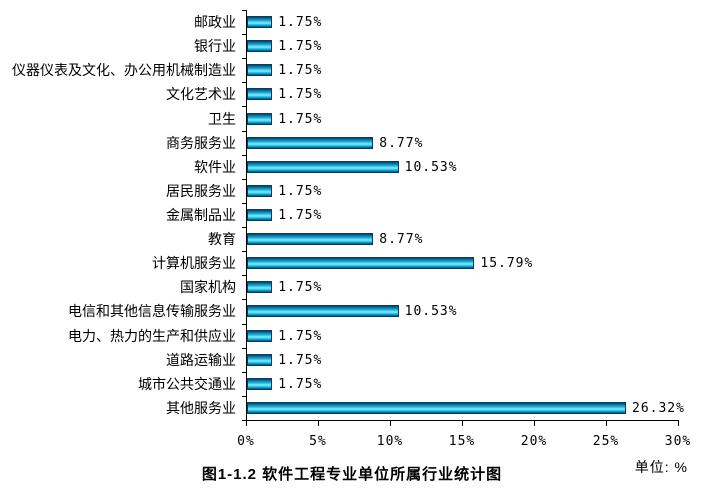 The image size is (704, 497). I want to click on bar-row: 其他服务业 26.32%, so click(352, 408).